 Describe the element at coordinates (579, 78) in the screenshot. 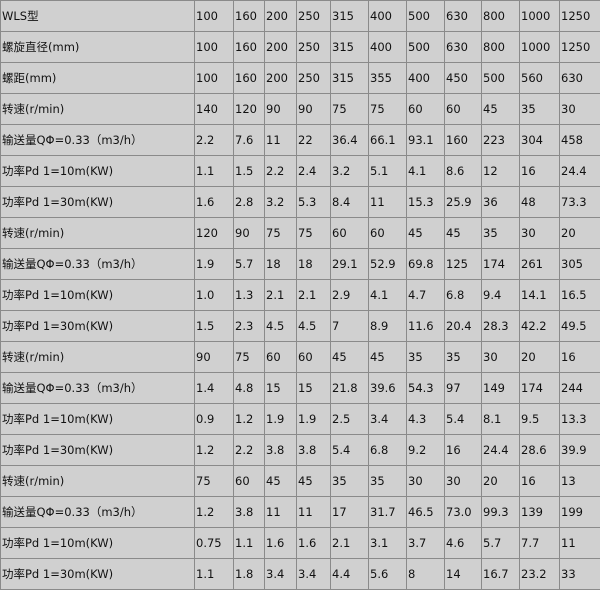

I see `table-cell: 630` at that location.